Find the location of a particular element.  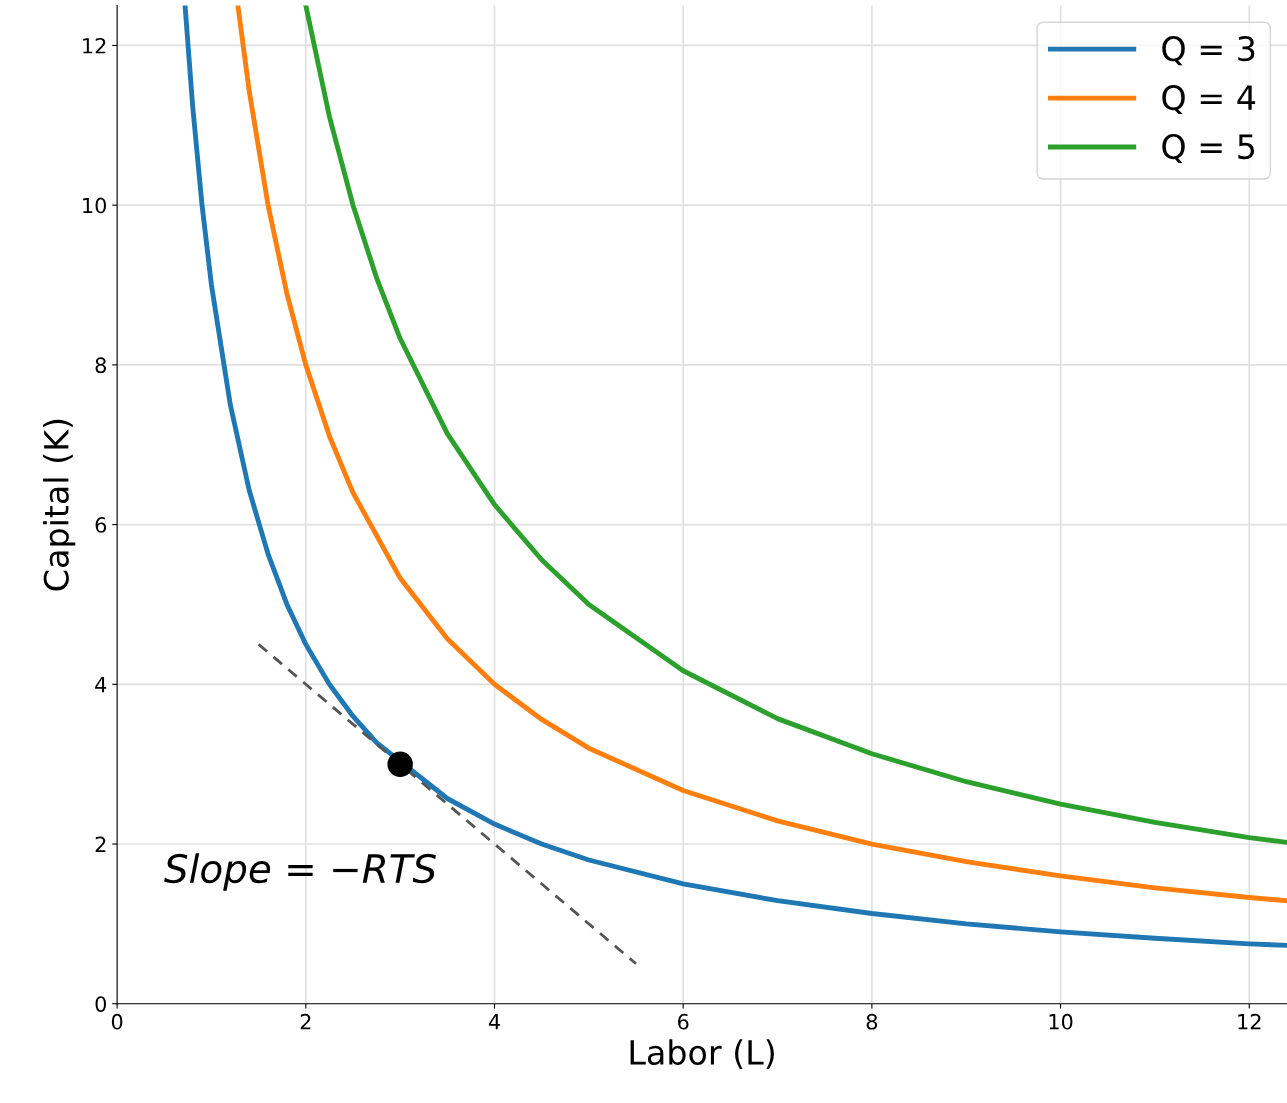

legend-label: Q = 3 is located at coordinates (1208, 51).